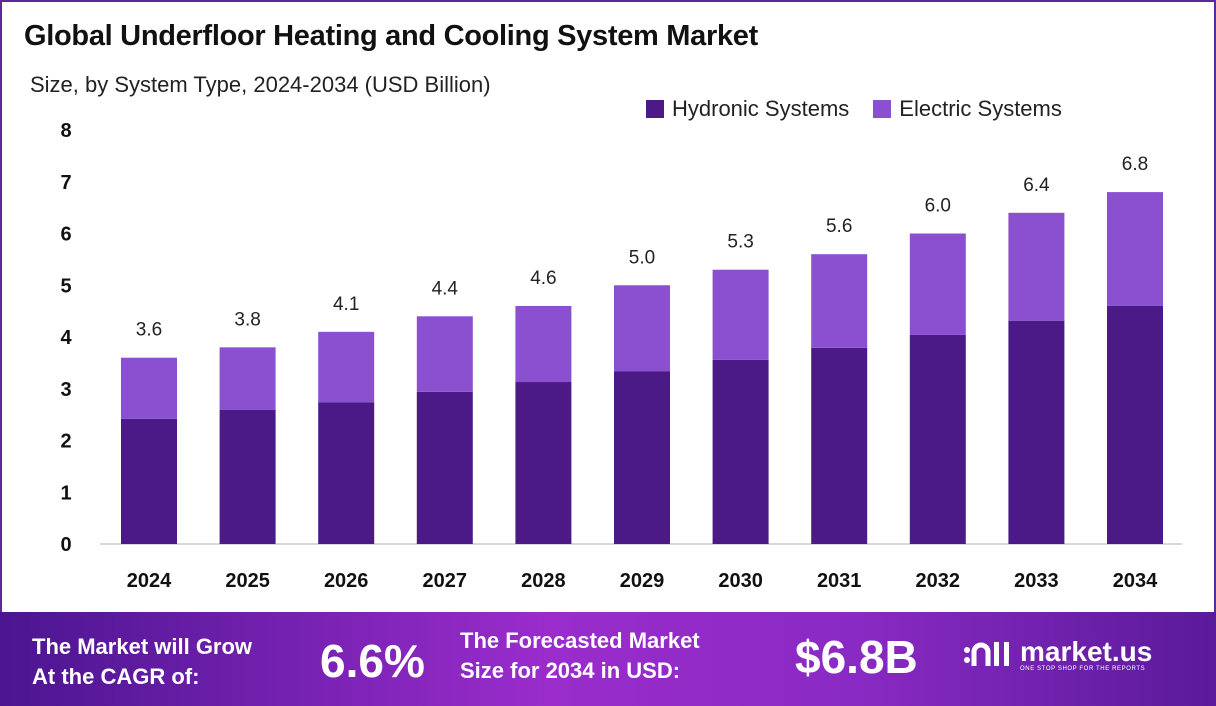  I want to click on y-tick-label: 1, so click(65, 493).